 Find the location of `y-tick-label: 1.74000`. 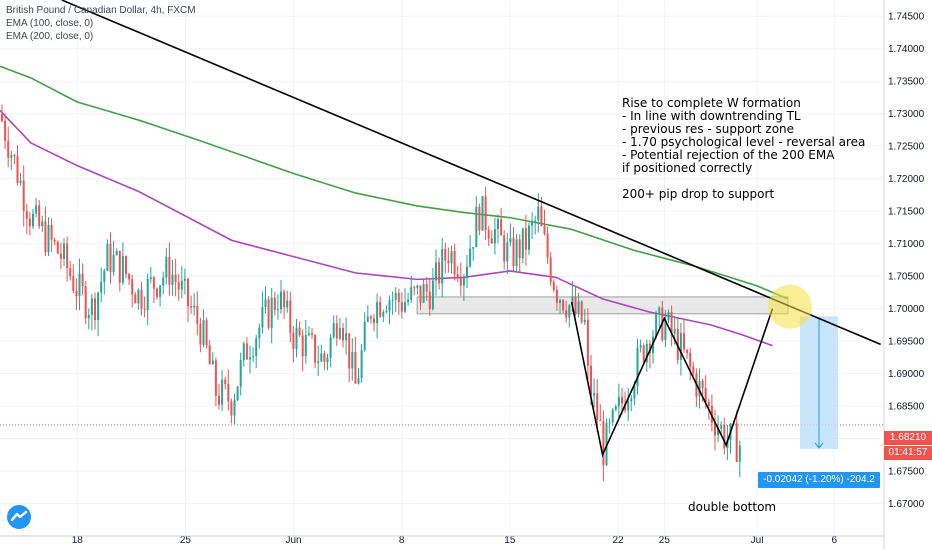

y-tick-label: 1.74000 is located at coordinates (906, 49).